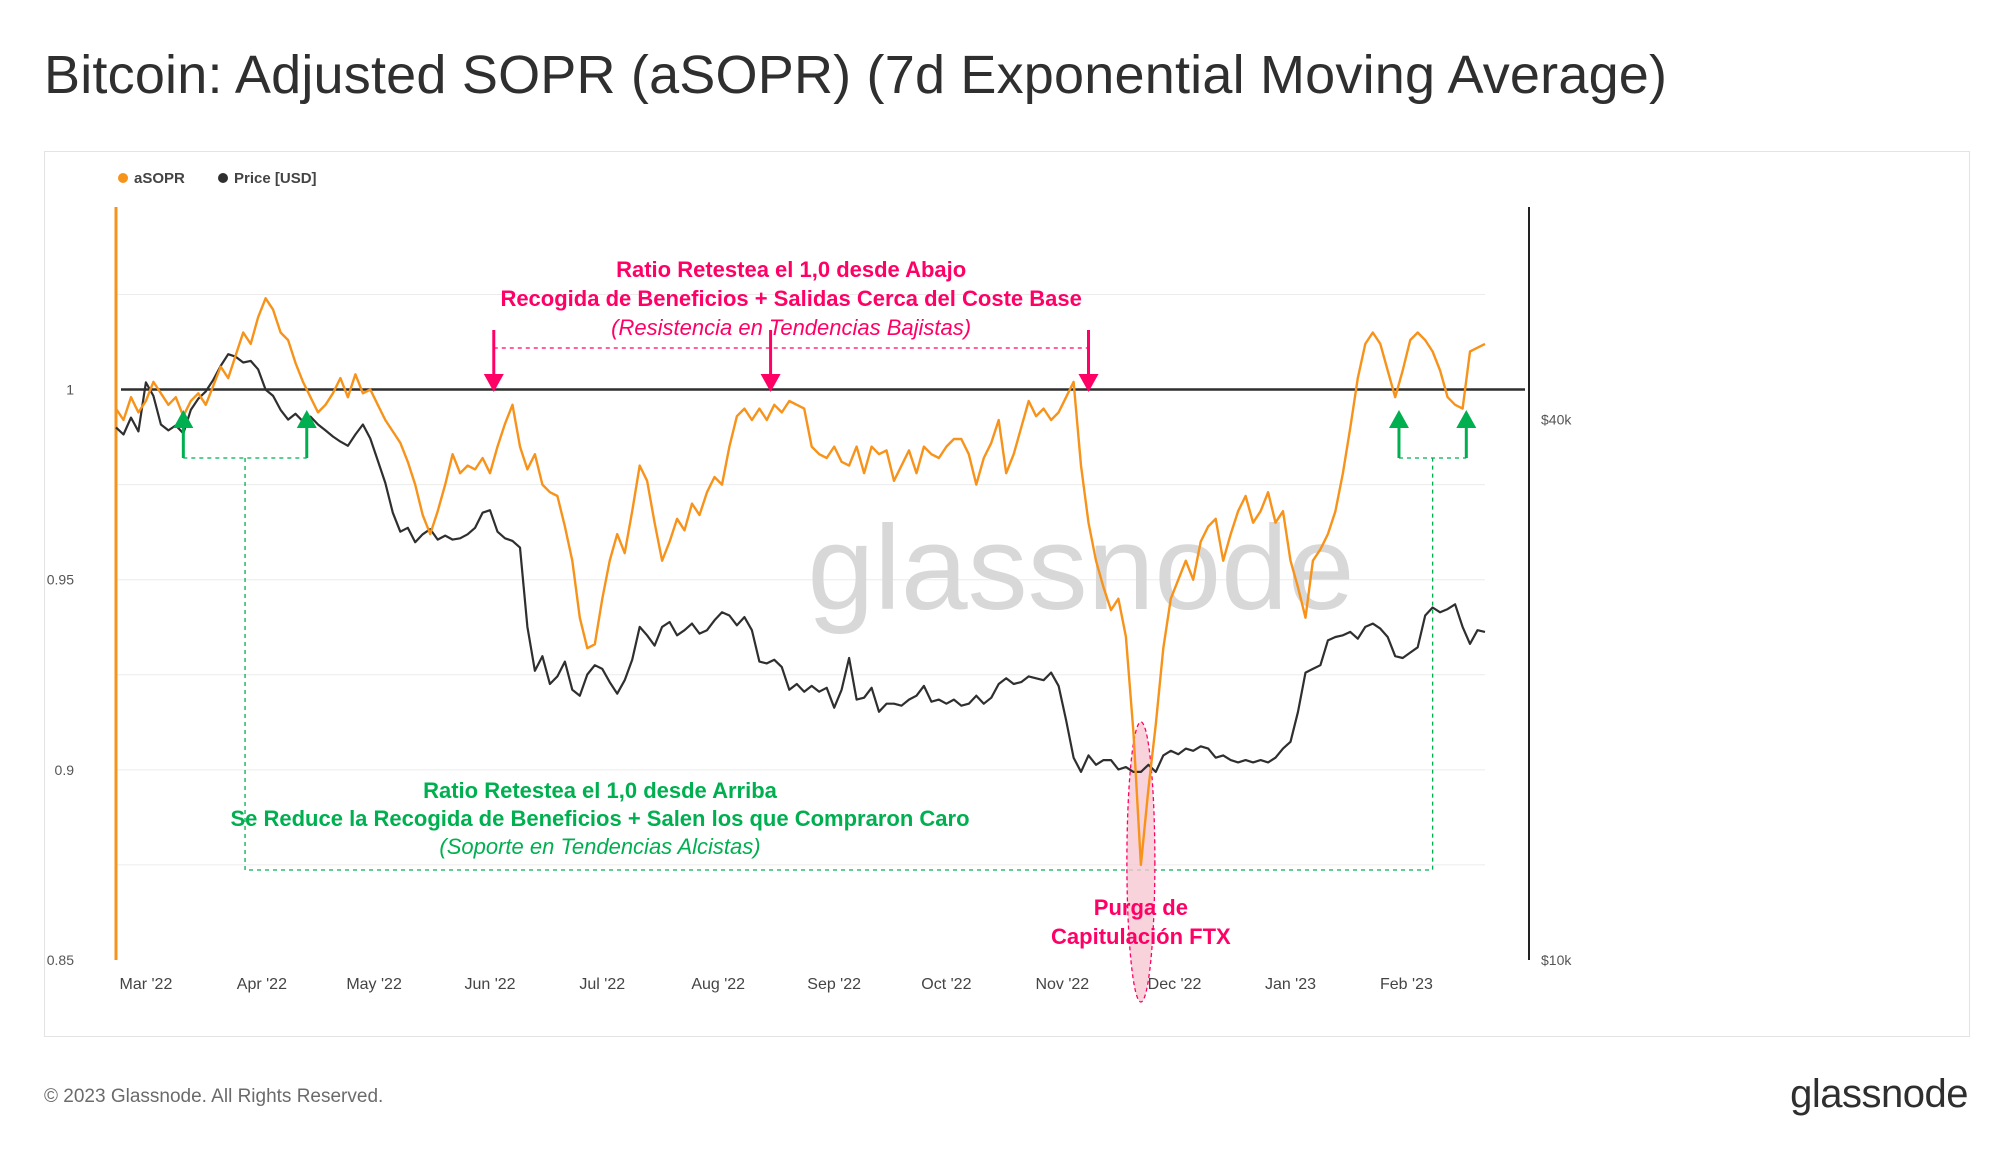 Image resolution: width=2000 pixels, height=1152 pixels. What do you see at coordinates (65, 770) in the screenshot?
I see `y-left-tick-label: 0.9` at bounding box center [65, 770].